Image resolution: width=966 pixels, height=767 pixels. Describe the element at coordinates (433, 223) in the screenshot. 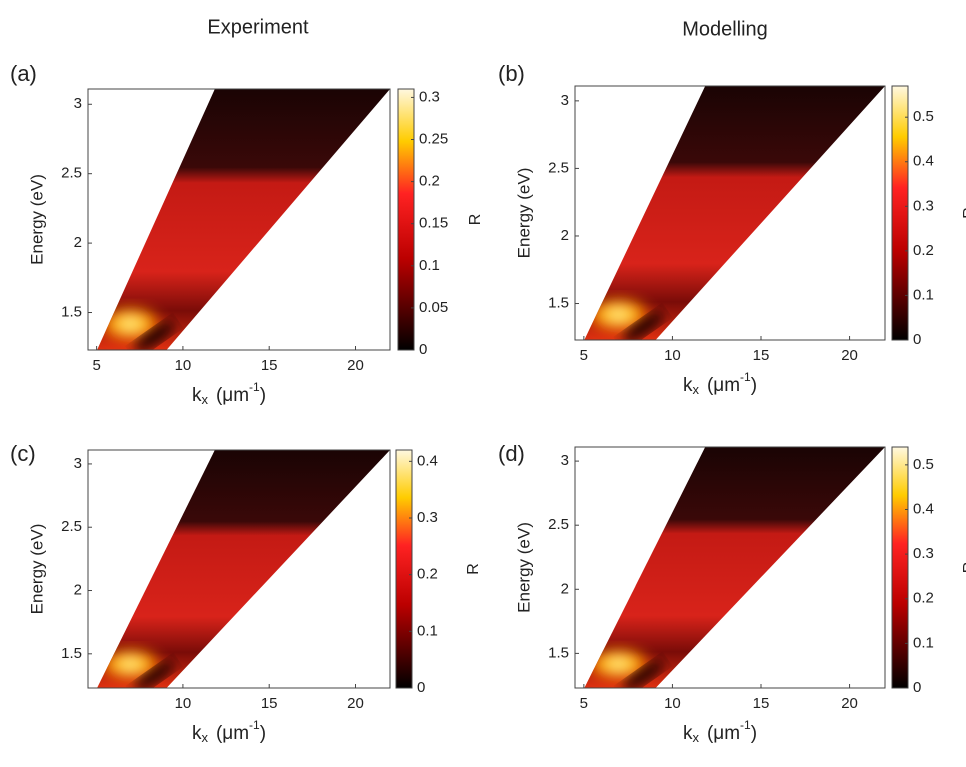

I see `colorbar-tick-label: 0.15` at that location.